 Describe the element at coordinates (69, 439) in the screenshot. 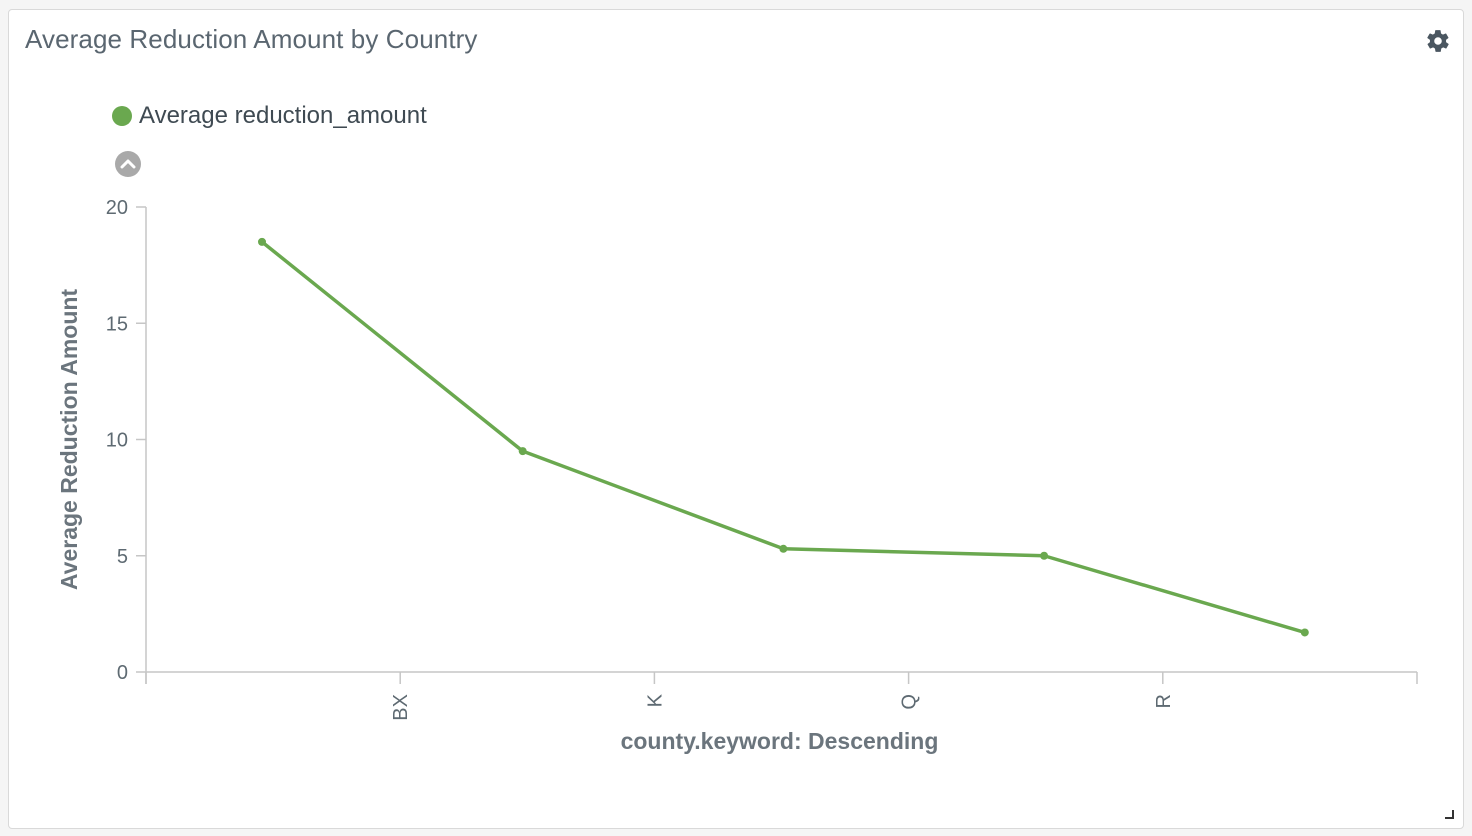

I see `y-axis-title: Average Reduction Amount` at that location.